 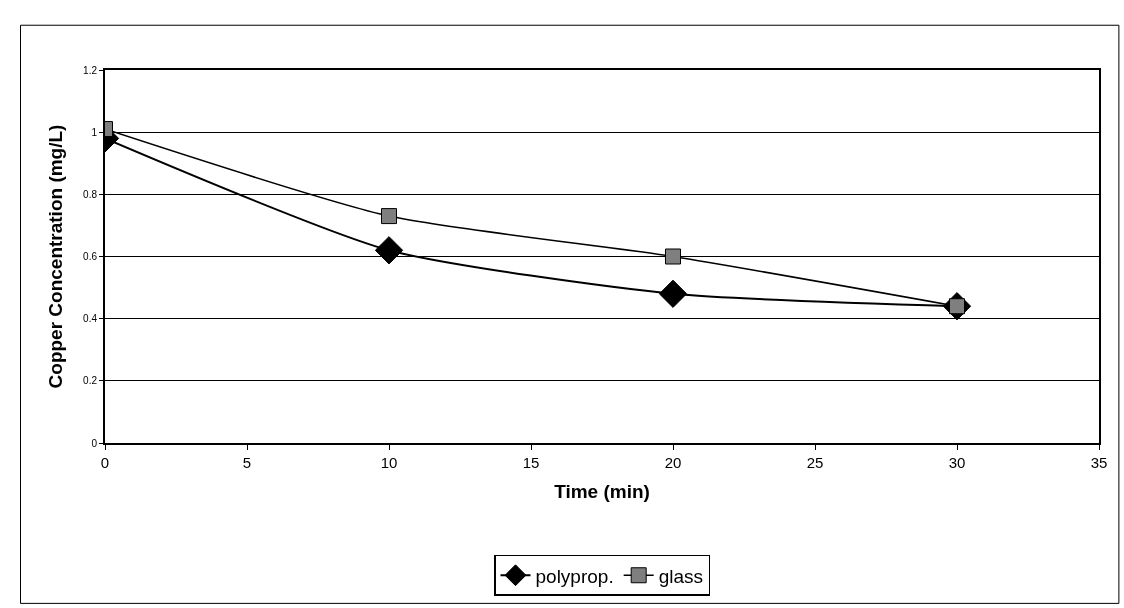 I want to click on y-axis-title: Copper Concentration (mg/L), so click(x=56, y=256).